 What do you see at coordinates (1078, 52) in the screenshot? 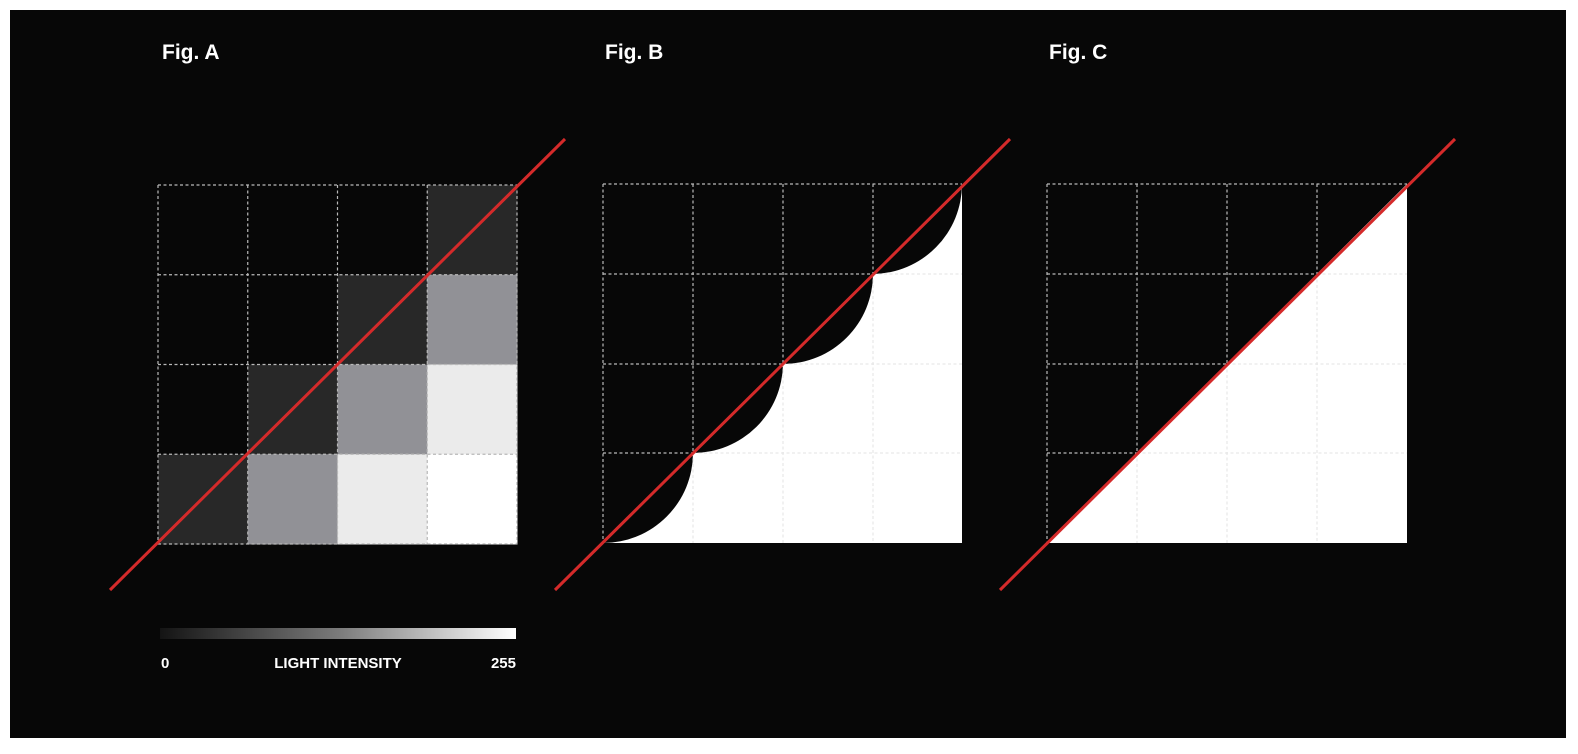
I see `figure-c-title: Fig. C` at bounding box center [1078, 52].